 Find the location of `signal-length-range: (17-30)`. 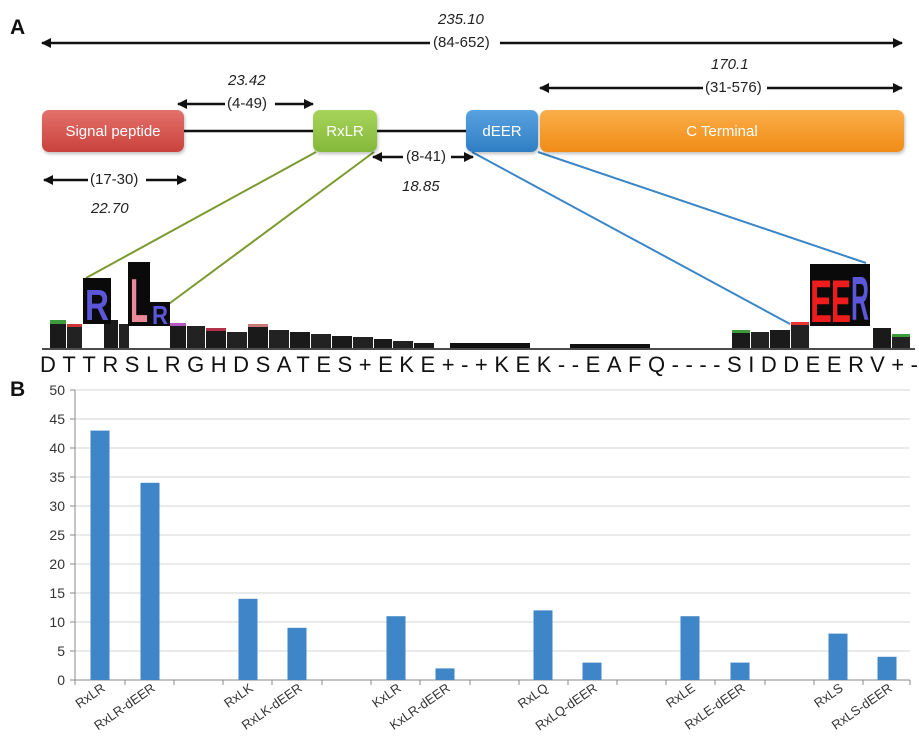

signal-length-range: (17-30) is located at coordinates (114, 179).